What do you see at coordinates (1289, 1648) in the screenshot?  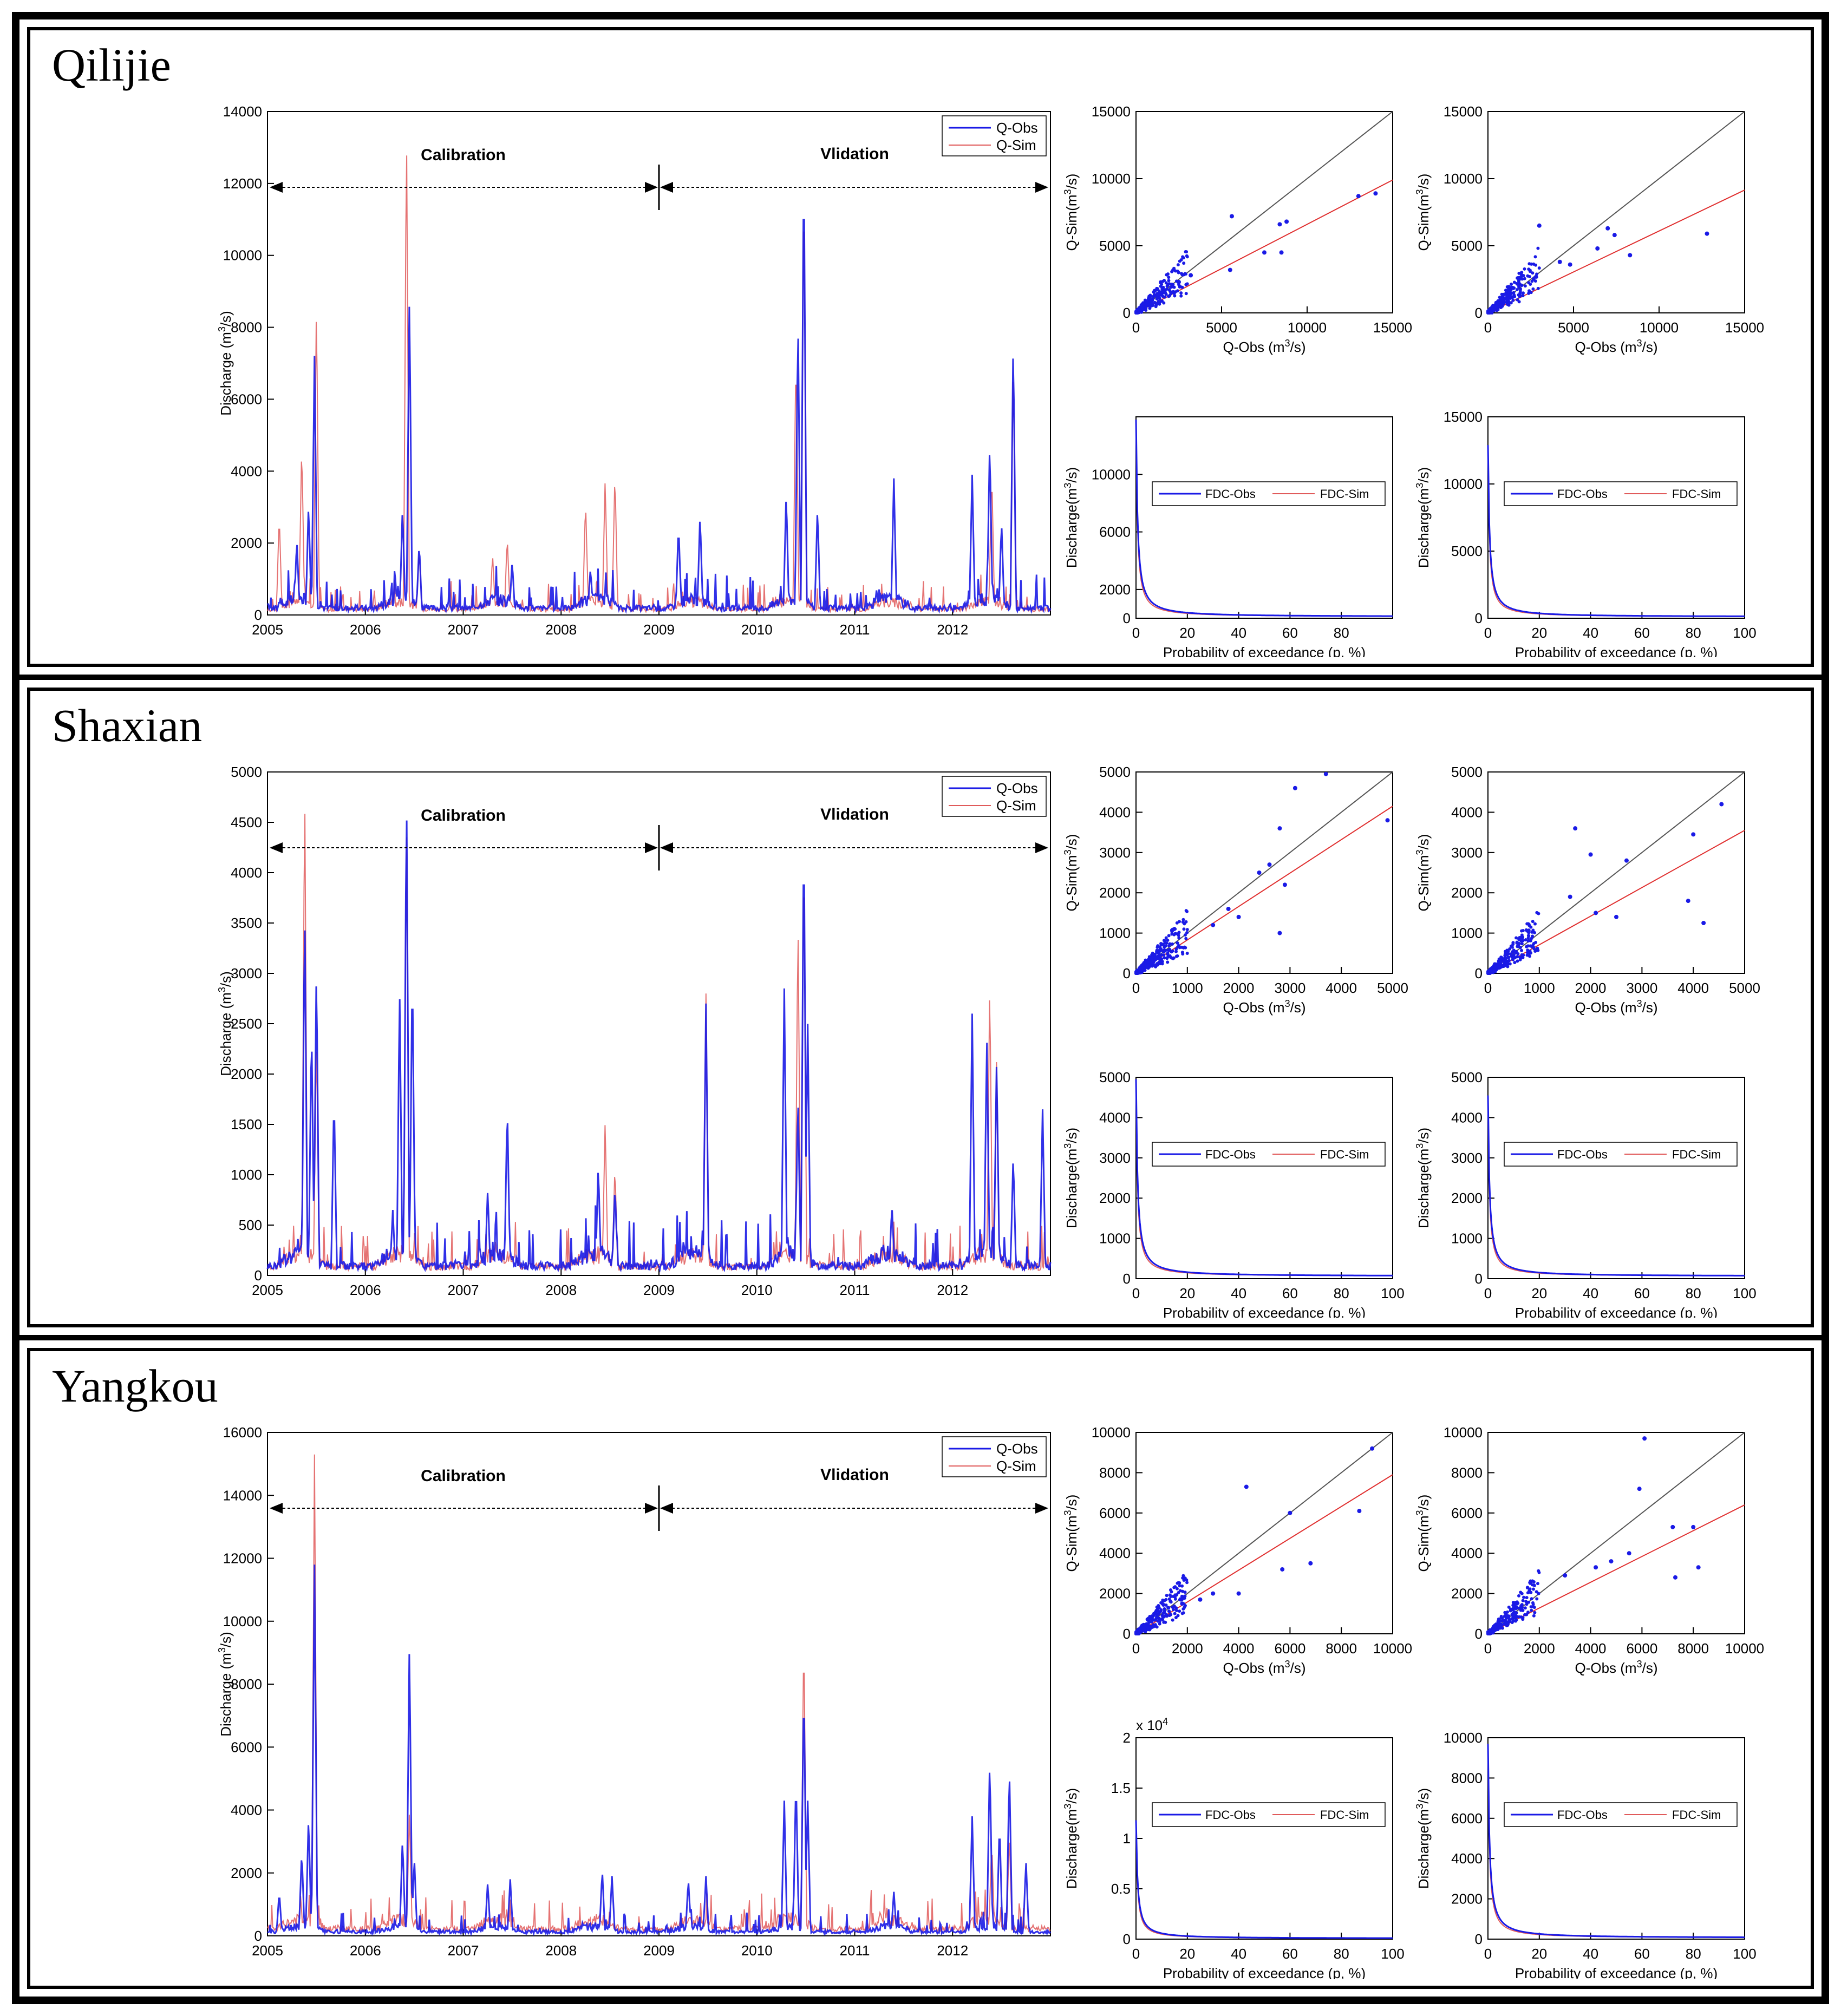 I see `x-tick-label: 6000` at bounding box center [1289, 1648].